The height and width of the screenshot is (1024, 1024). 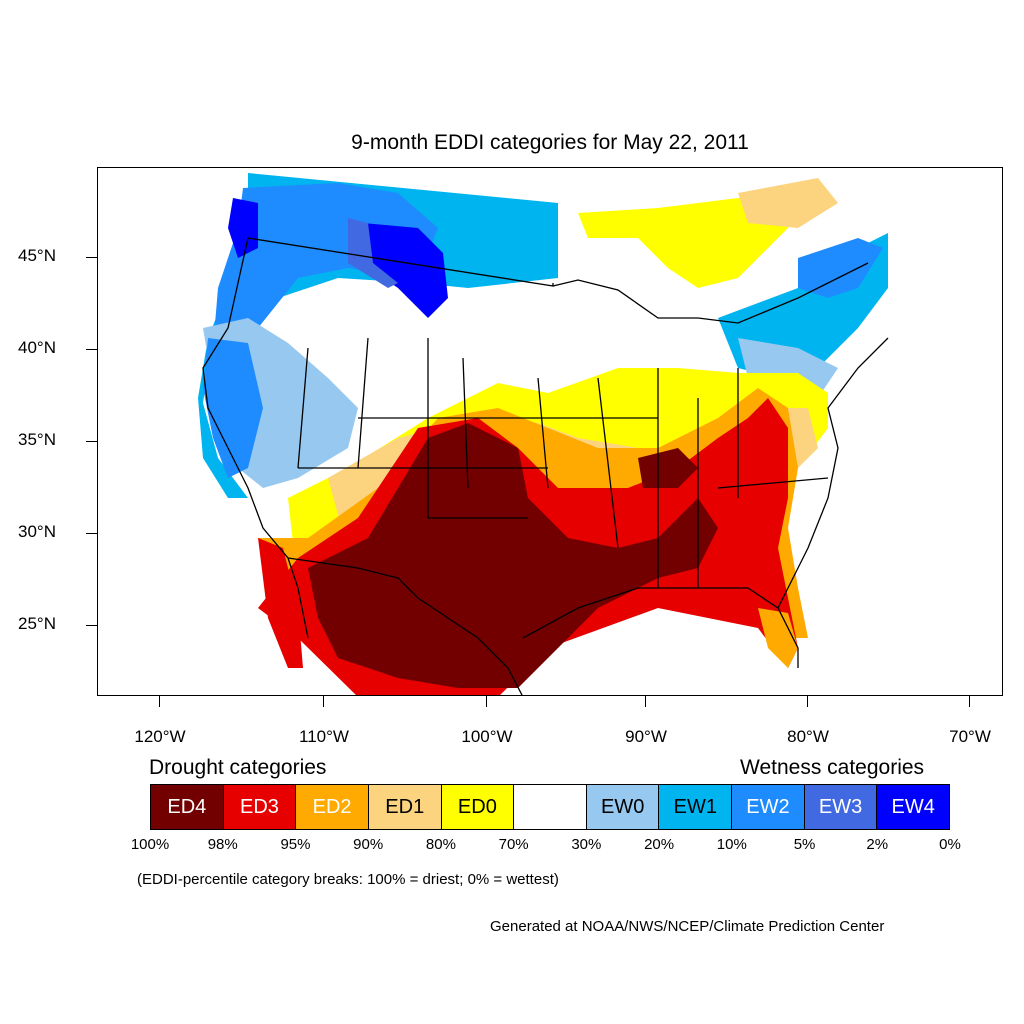 I want to click on percentile-break-label: 20%, so click(x=659, y=844).